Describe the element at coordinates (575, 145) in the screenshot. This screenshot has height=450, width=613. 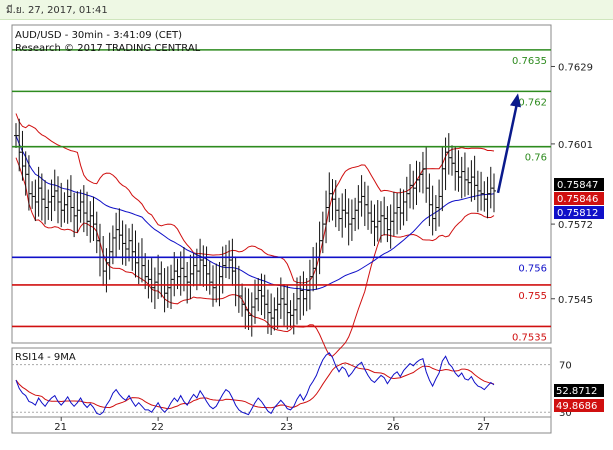
I see `y-tick-label: 0.7601` at that location.